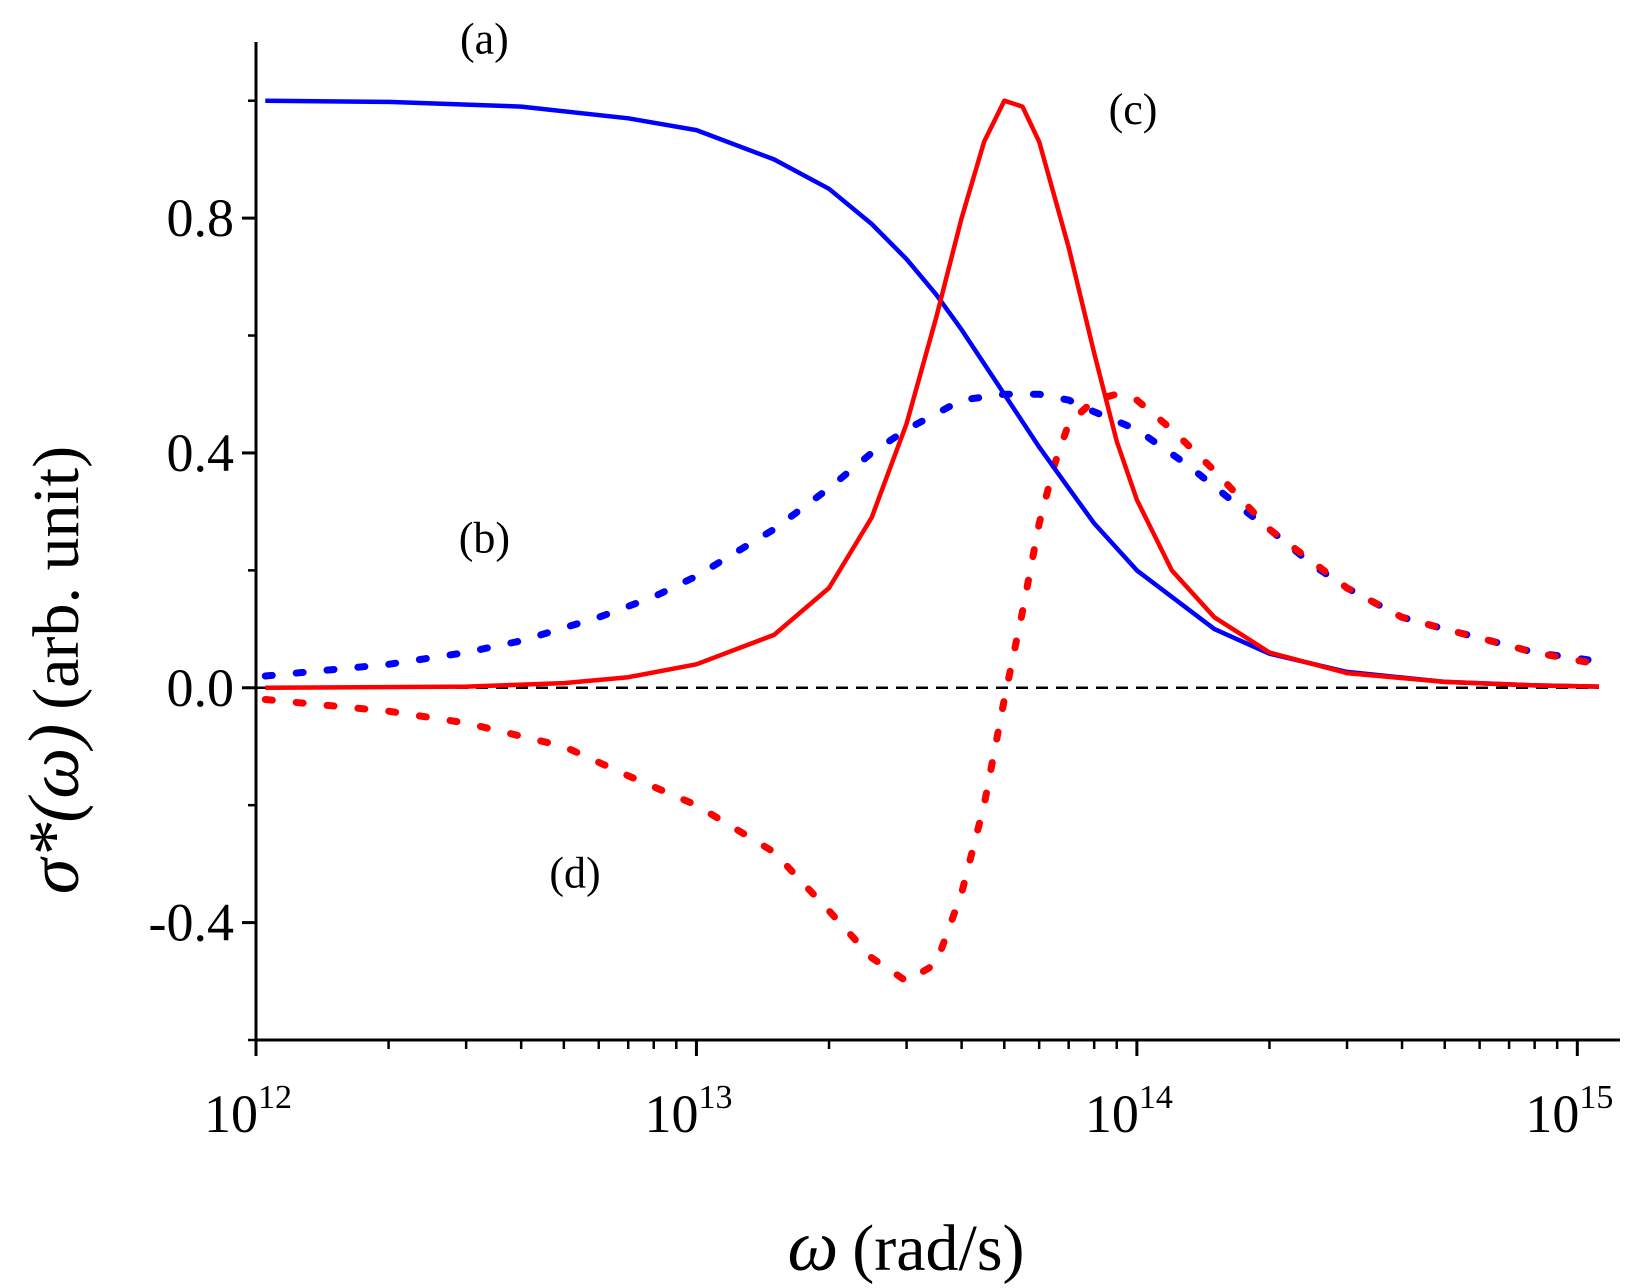 The image size is (1634, 1288). Describe the element at coordinates (201, 688) in the screenshot. I see `y-tick-label: 0.0` at that location.